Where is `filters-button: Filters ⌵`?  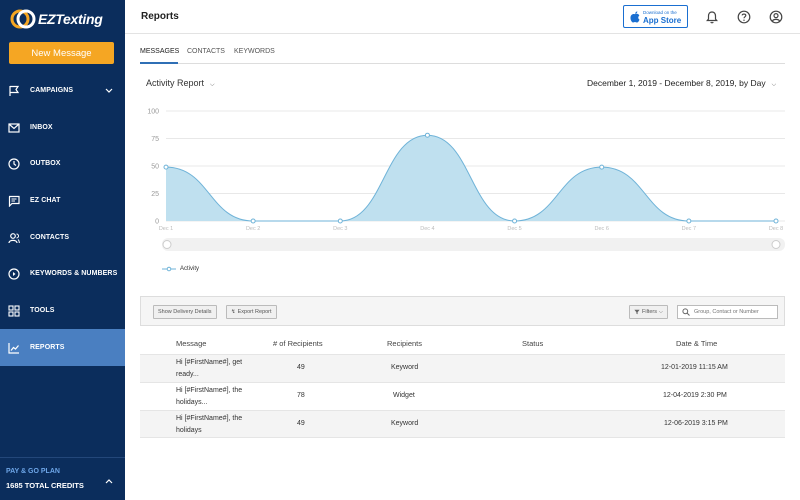
filters-button: Filters ⌵ is located at coordinates (648, 312).